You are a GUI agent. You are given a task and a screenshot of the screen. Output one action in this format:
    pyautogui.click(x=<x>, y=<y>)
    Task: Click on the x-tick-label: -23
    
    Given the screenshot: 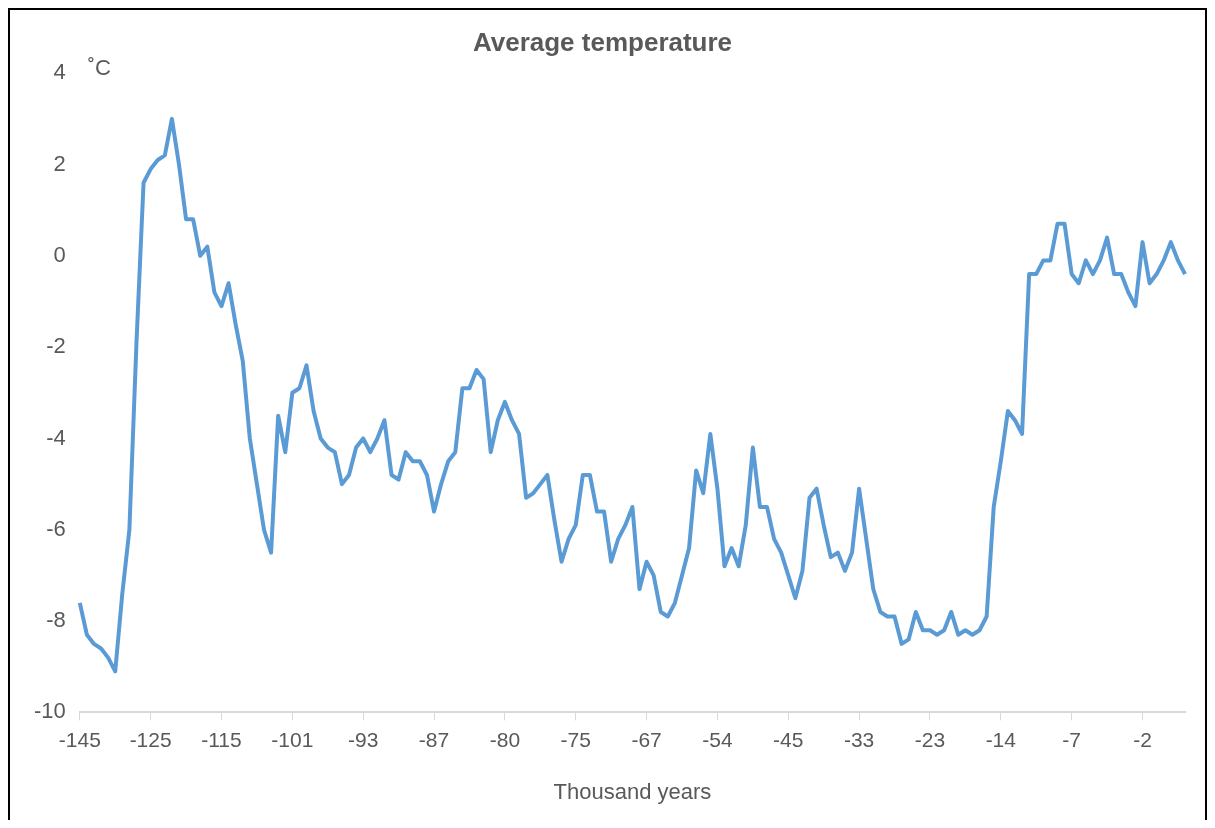 What is the action you would take?
    pyautogui.click(x=930, y=739)
    